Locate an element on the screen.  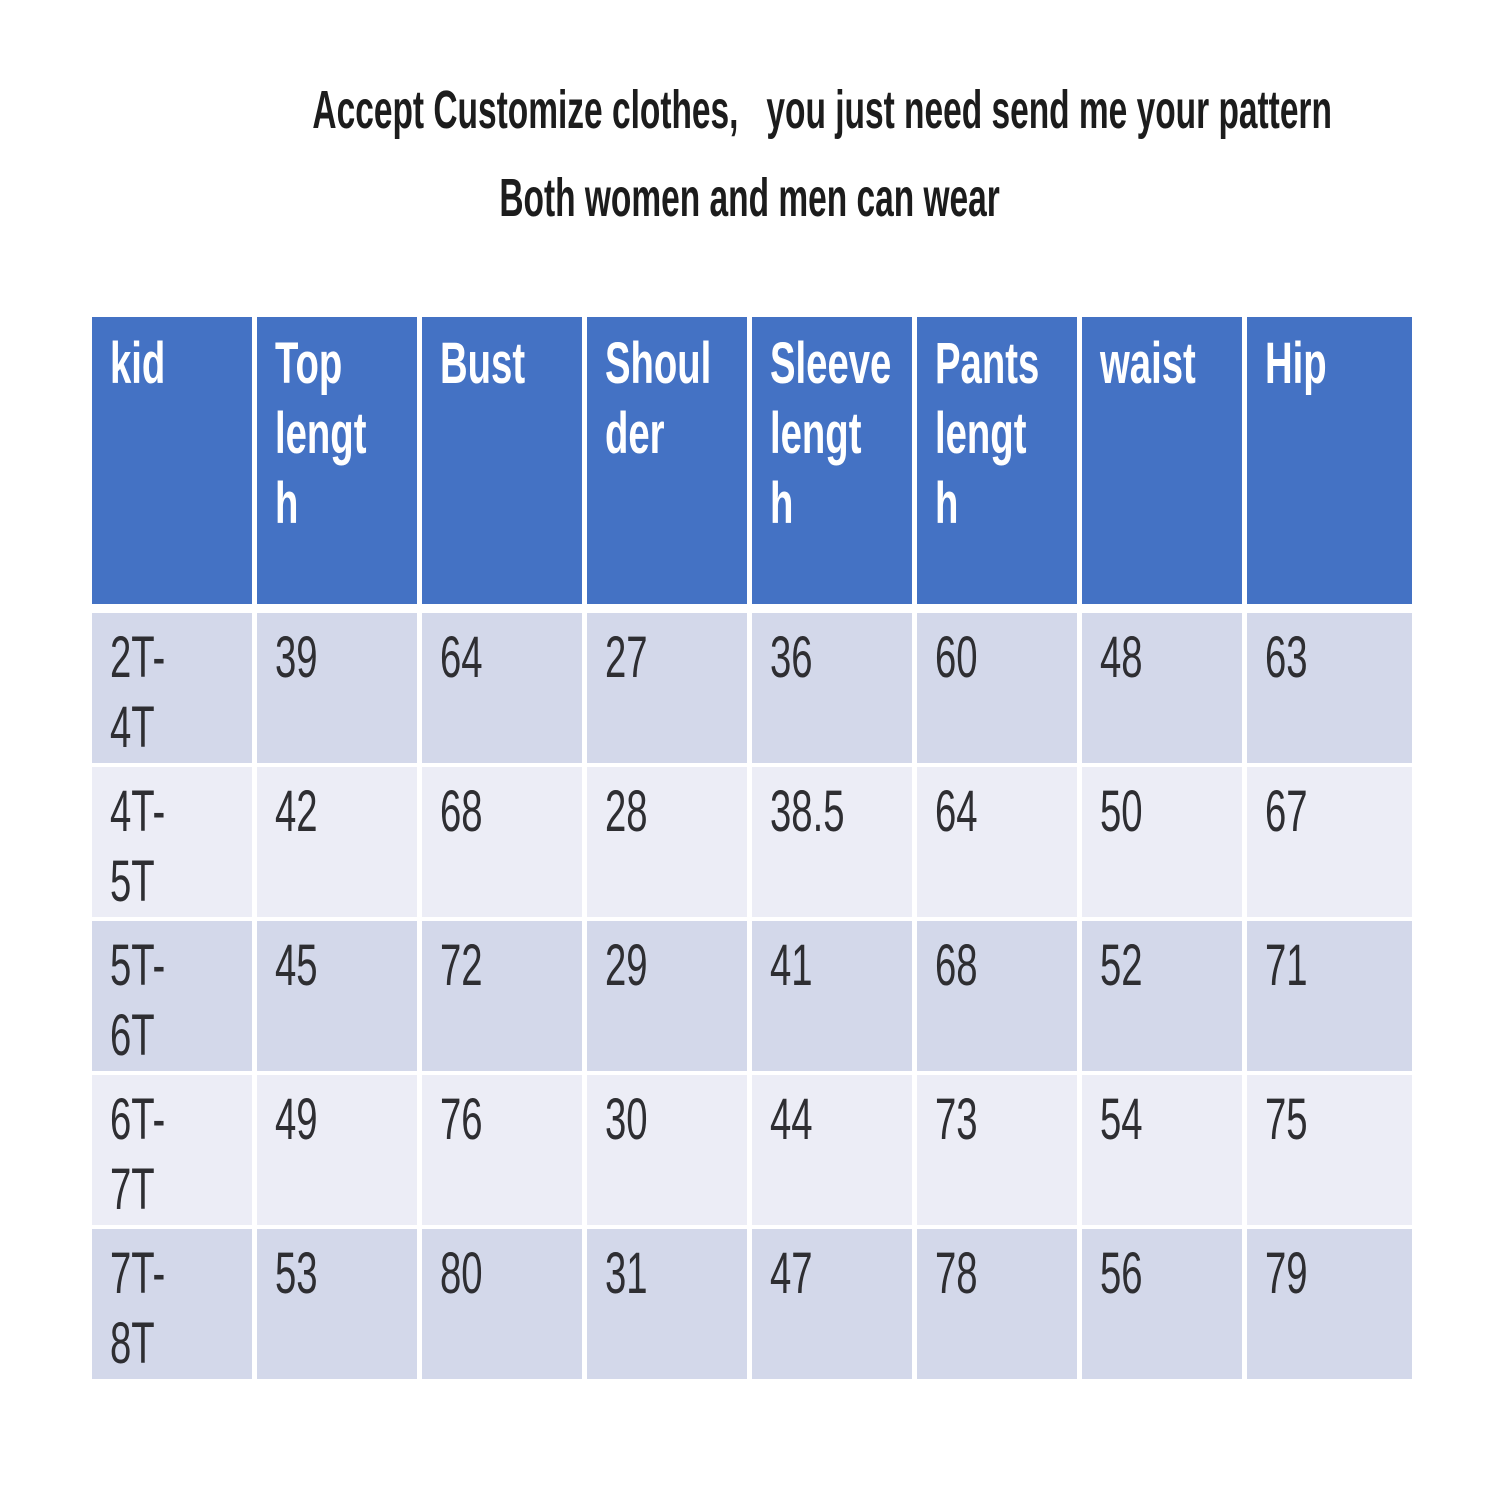
table-row-6t-7t: 6T-7T 49 76 30 44 73 54 75 is located at coordinates (752, 1152).